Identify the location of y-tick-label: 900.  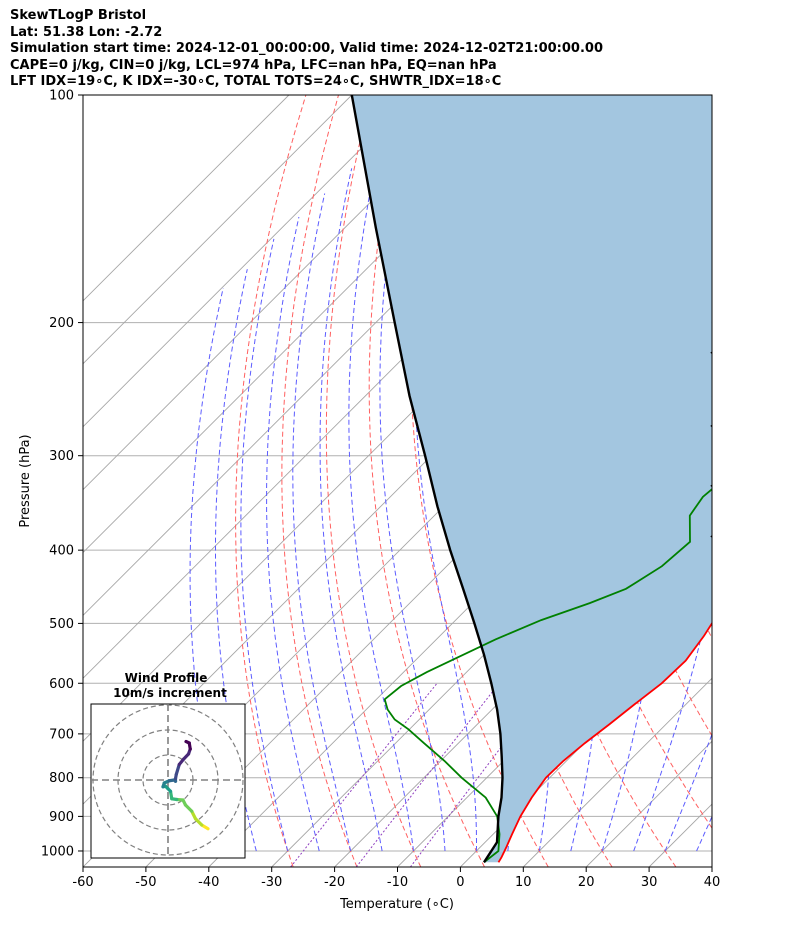
(61, 817).